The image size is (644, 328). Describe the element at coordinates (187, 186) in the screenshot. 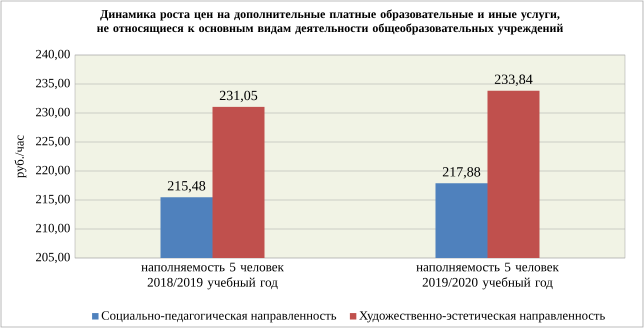

I see `data-label: 215,48` at that location.